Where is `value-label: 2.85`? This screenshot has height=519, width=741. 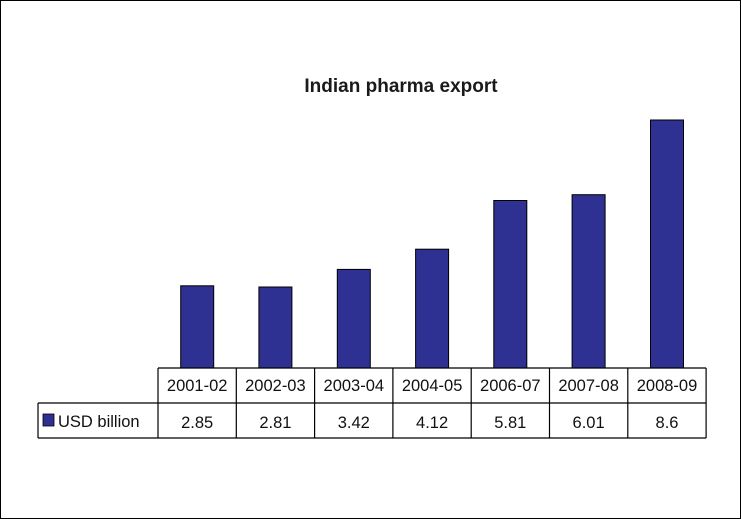
value-label: 2.85 is located at coordinates (197, 423).